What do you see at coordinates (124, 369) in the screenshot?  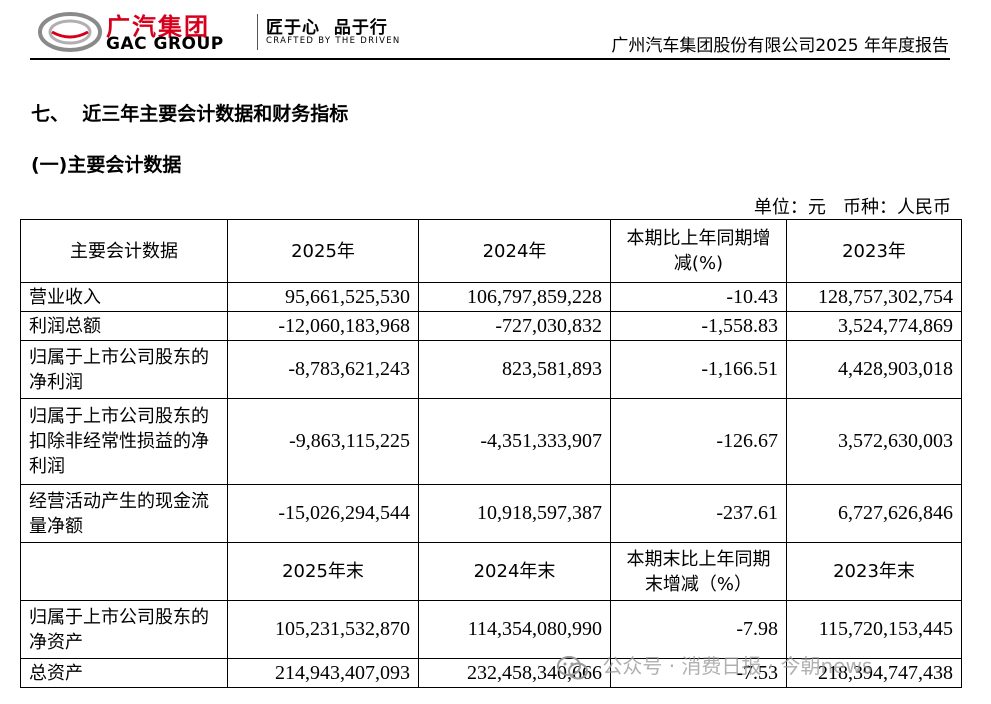 I see `row-label: 归属于上市公司股东的净利润` at bounding box center [124, 369].